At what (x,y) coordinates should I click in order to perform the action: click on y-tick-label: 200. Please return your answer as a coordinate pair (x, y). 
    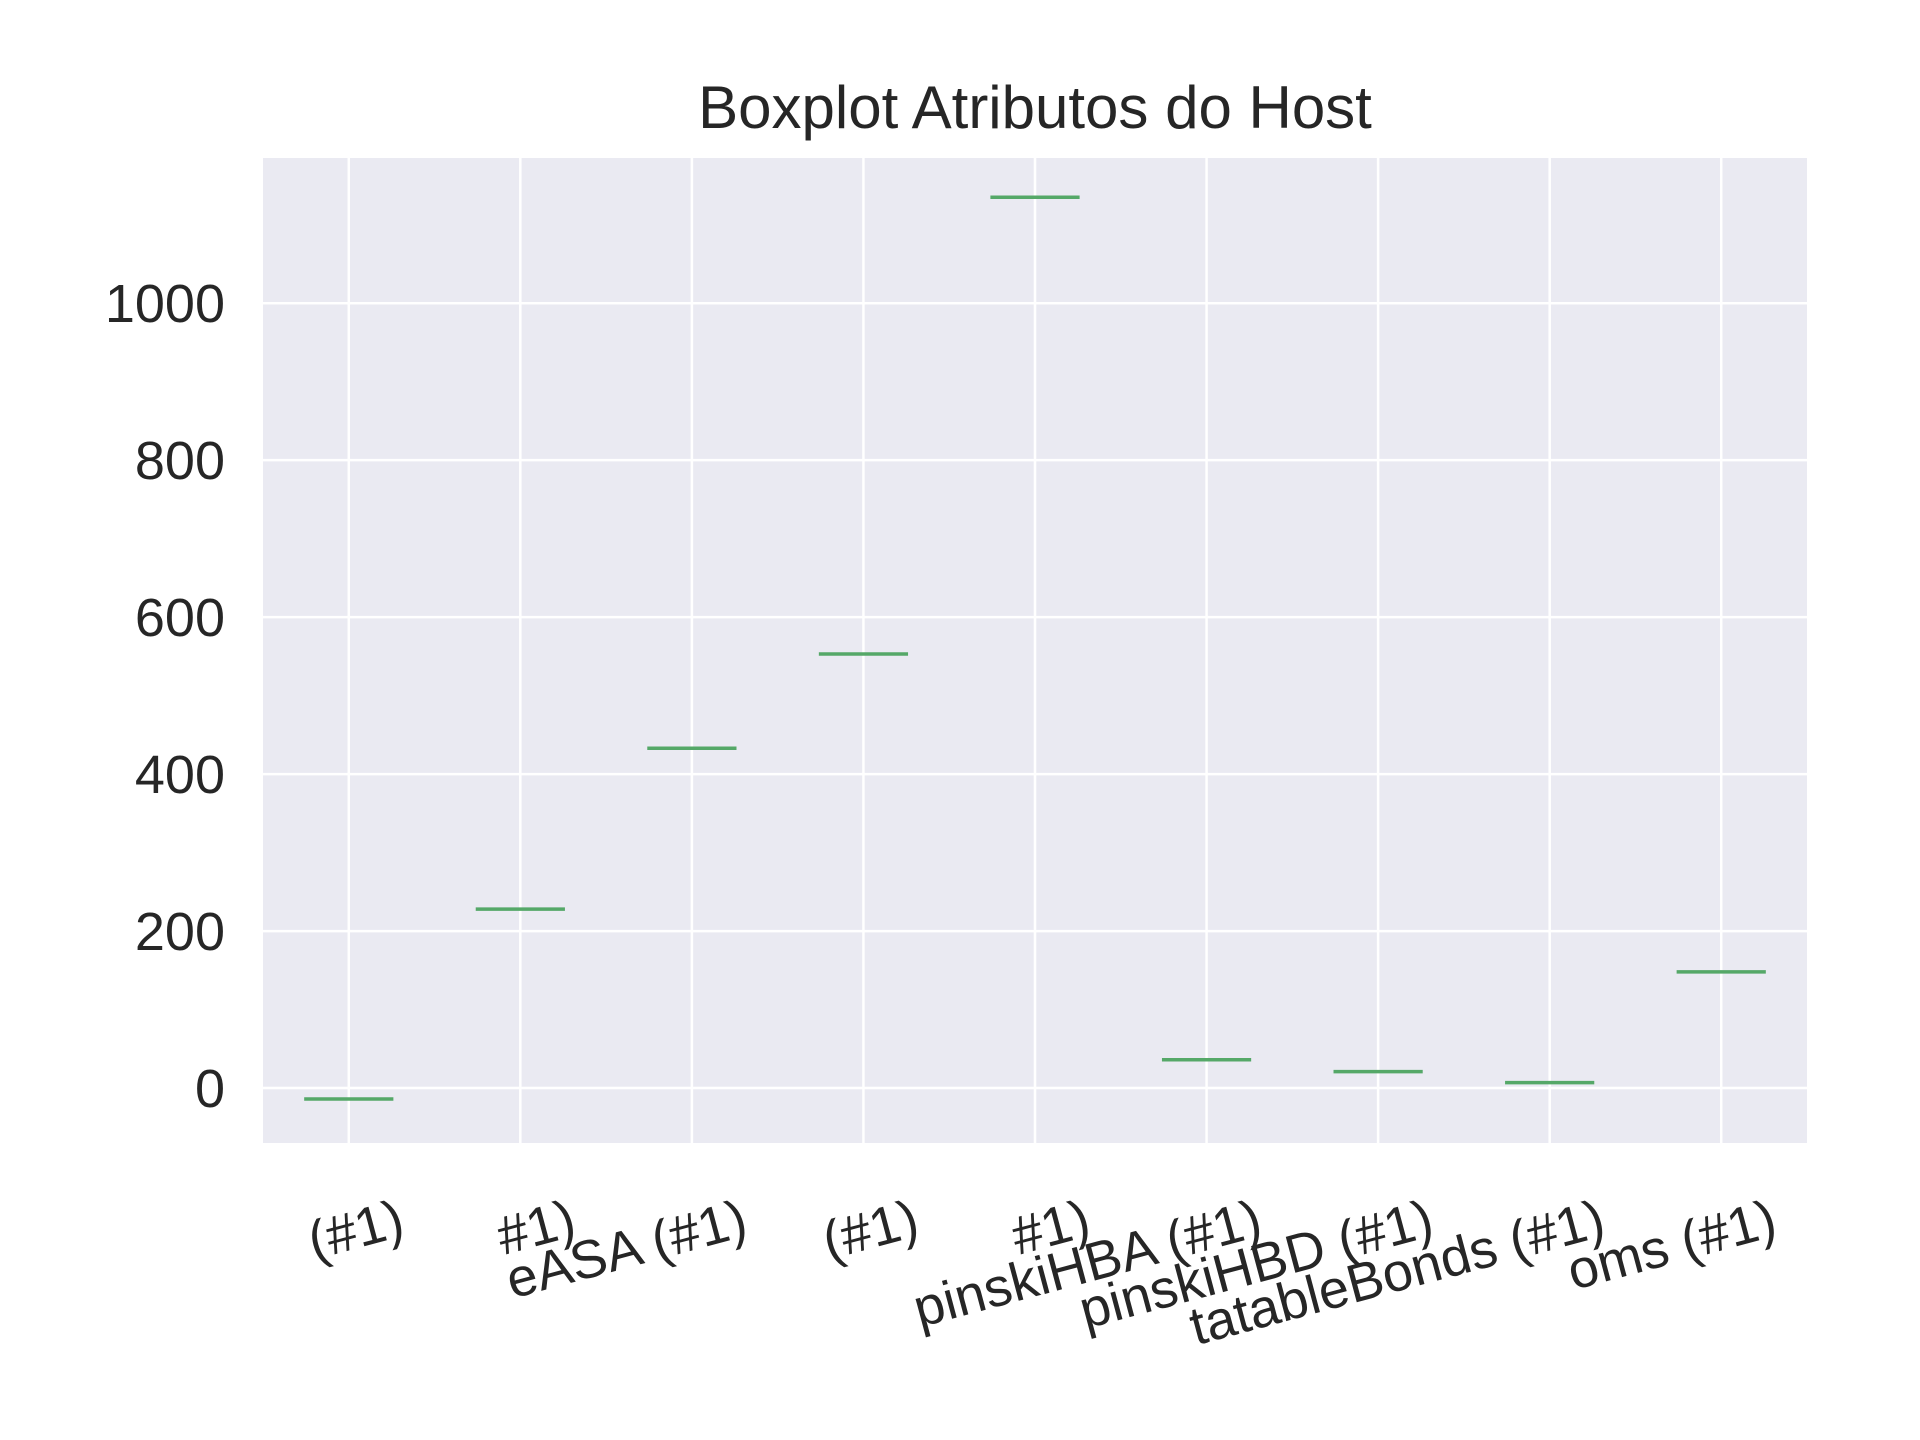
    Looking at the image, I should click on (180, 932).